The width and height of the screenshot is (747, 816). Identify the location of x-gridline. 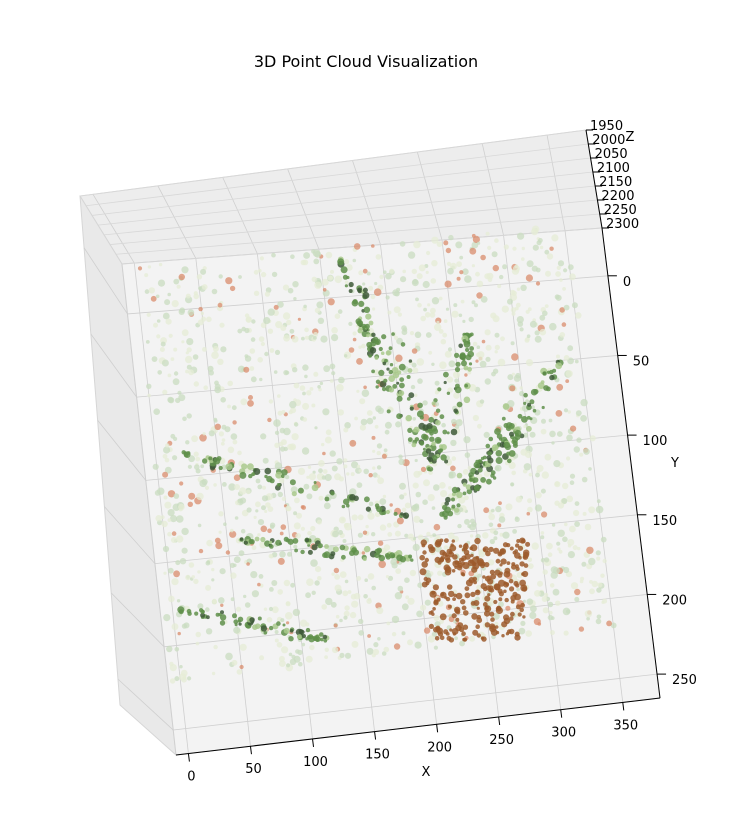
(346, 490).